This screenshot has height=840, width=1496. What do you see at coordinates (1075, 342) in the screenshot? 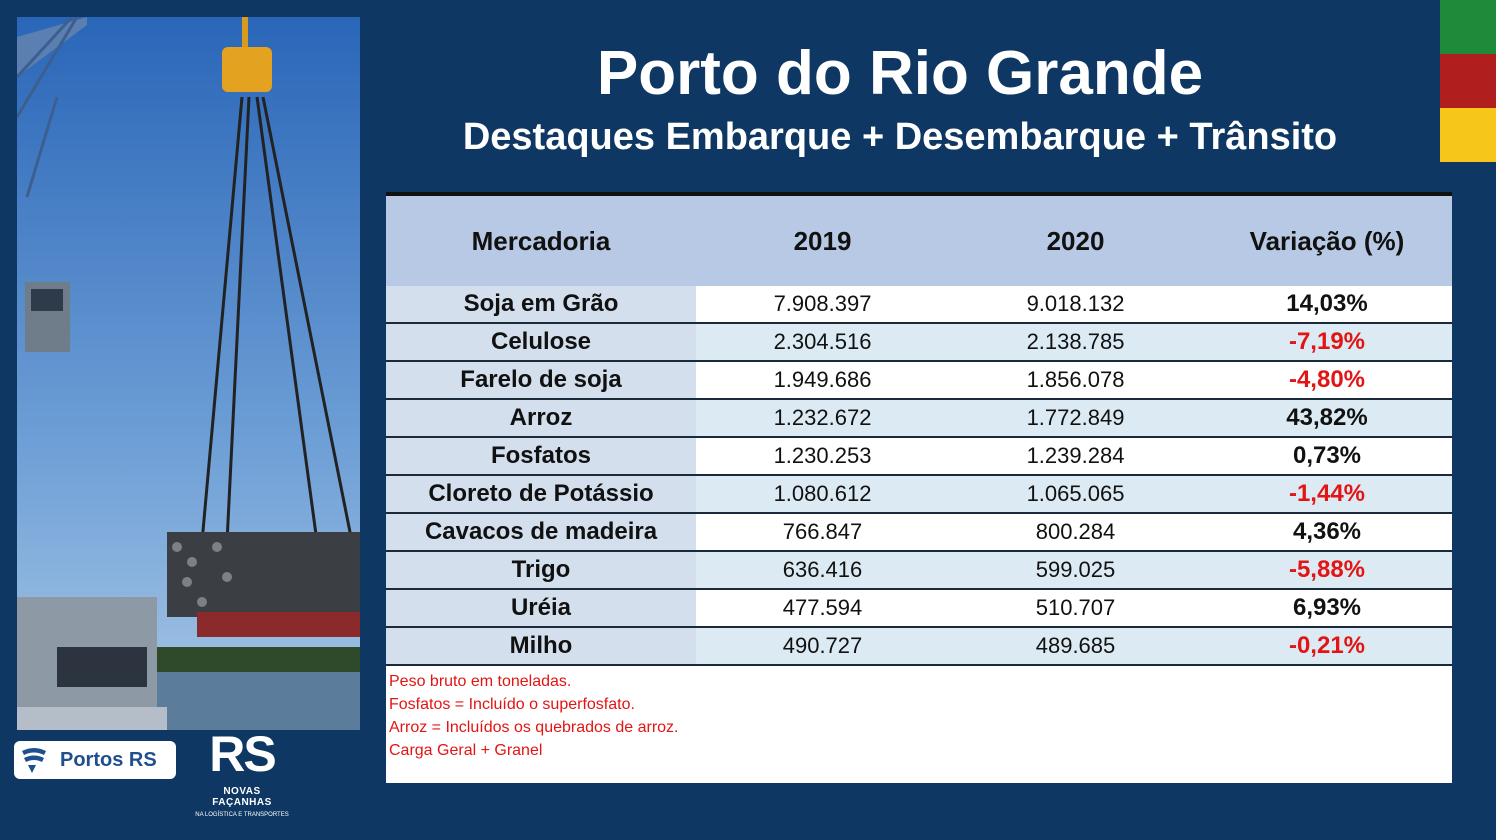
I see `cell-2020: 2.138.785` at bounding box center [1075, 342].